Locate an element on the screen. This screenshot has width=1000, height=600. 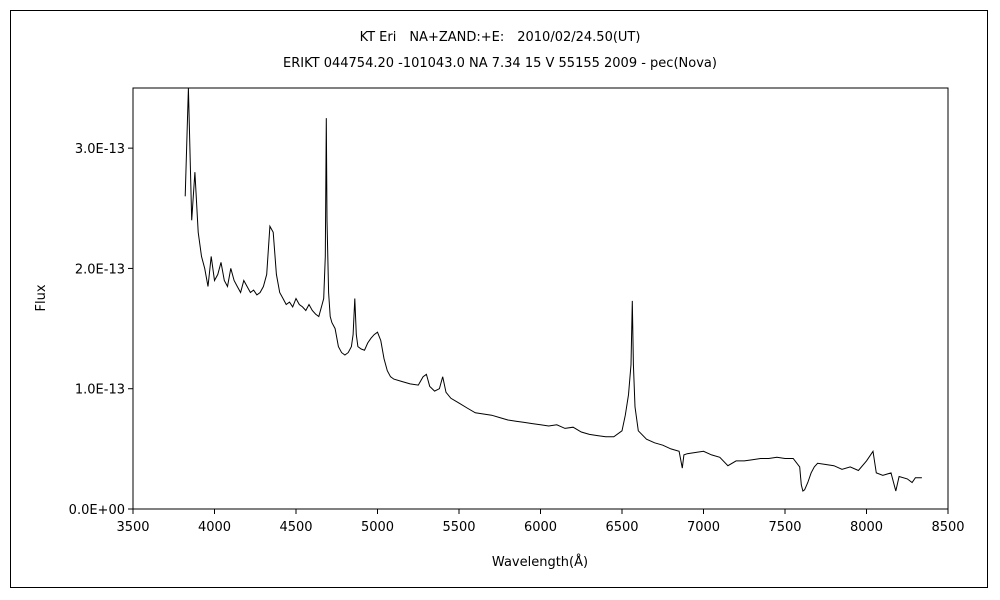
x-tick-label: 8000 is located at coordinates (866, 527).